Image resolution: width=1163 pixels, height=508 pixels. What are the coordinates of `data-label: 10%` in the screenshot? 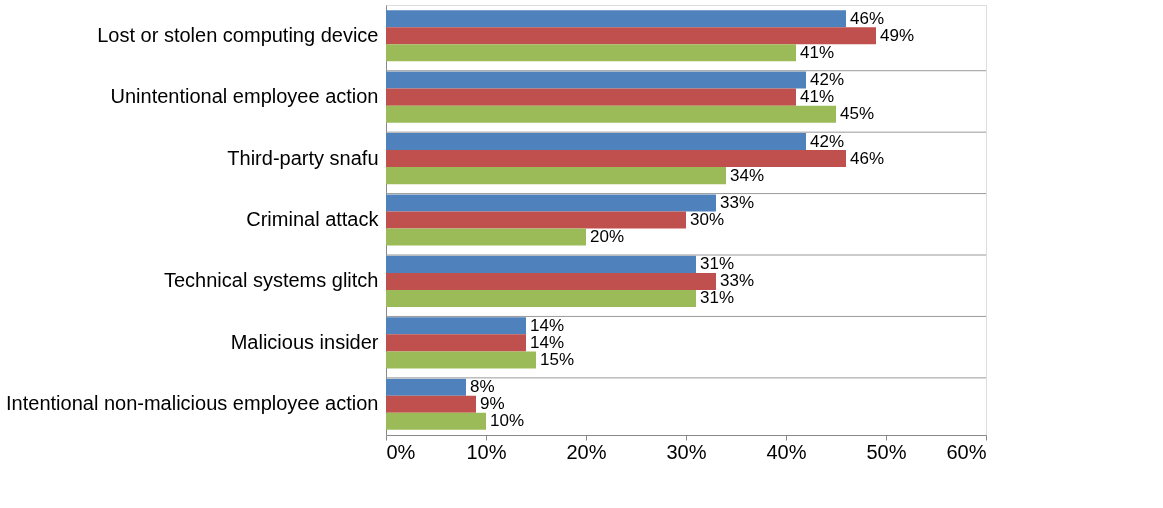 It's located at (507, 421).